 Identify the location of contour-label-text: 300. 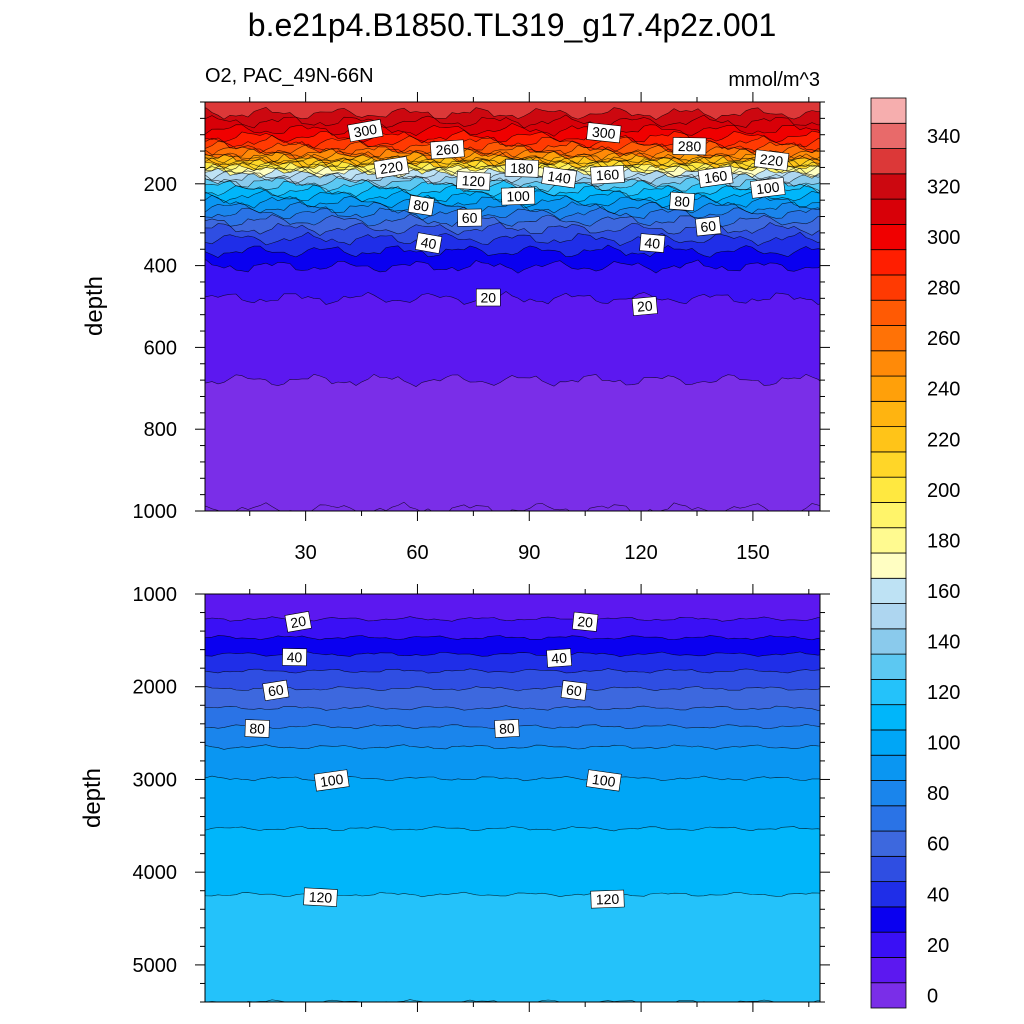
(365, 131).